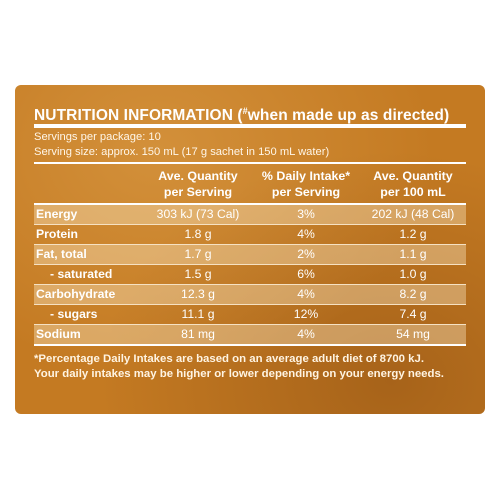 The image size is (500, 500). I want to click on header-per-100-line2: per 100 mL, so click(413, 191).